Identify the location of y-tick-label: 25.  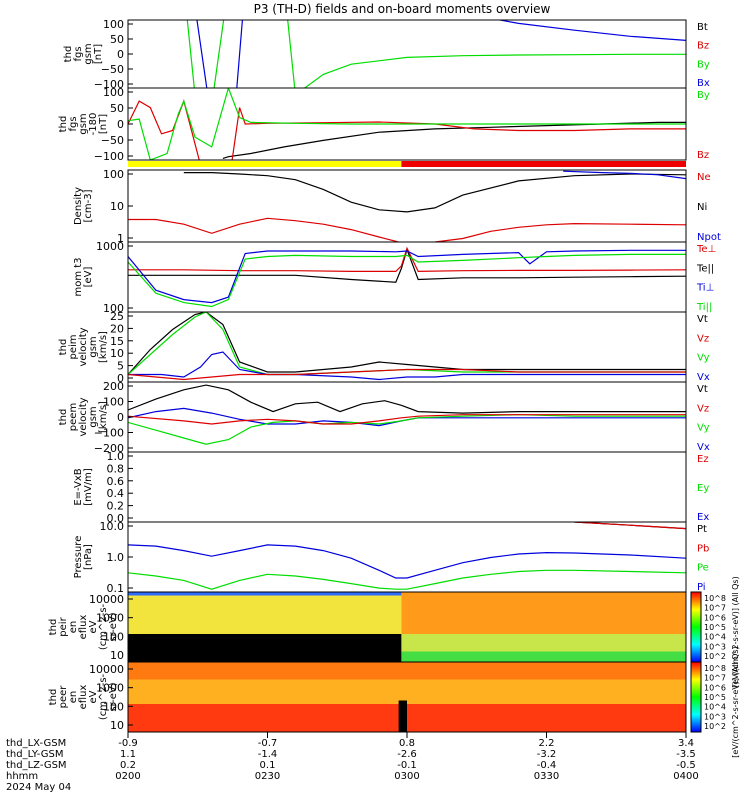
(117, 316).